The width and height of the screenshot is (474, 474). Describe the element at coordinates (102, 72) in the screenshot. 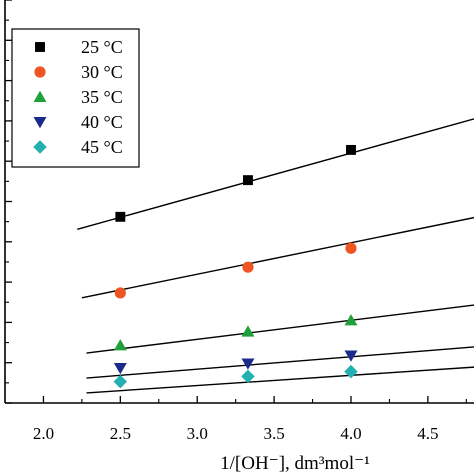

I see `legend-label: 30 °C` at that location.